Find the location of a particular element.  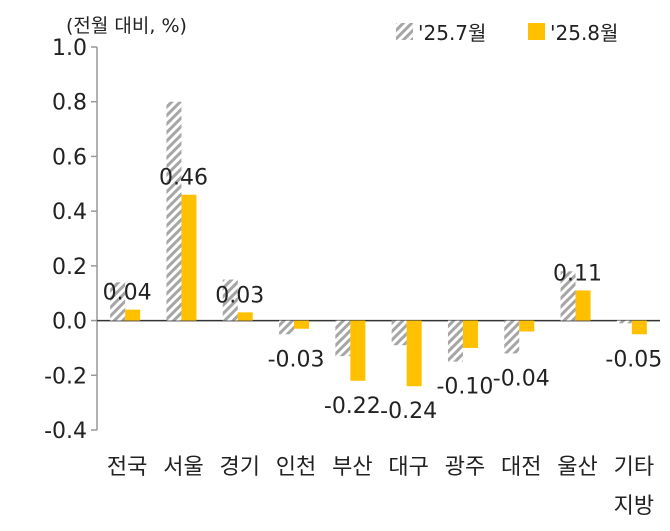

category-label-2: 경기 is located at coordinates (240, 467).